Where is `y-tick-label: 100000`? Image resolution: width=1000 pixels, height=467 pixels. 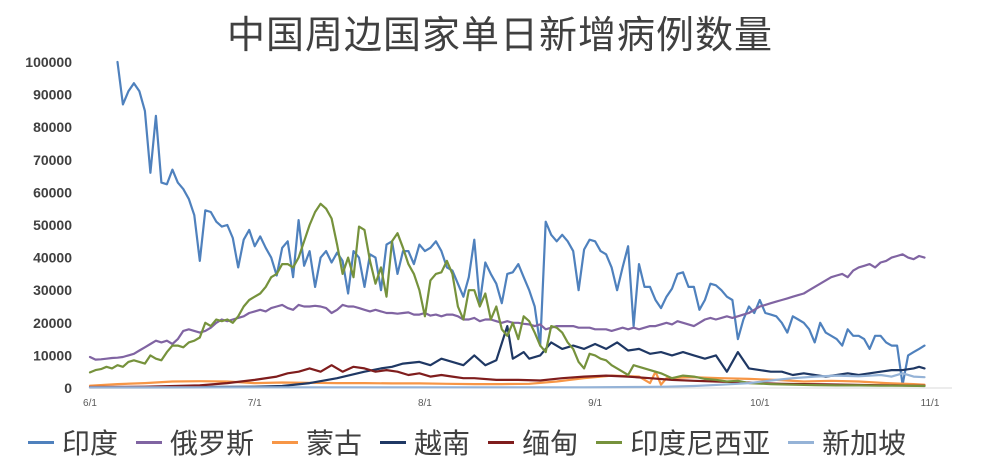 y-tick-label: 100000 is located at coordinates (48, 62).